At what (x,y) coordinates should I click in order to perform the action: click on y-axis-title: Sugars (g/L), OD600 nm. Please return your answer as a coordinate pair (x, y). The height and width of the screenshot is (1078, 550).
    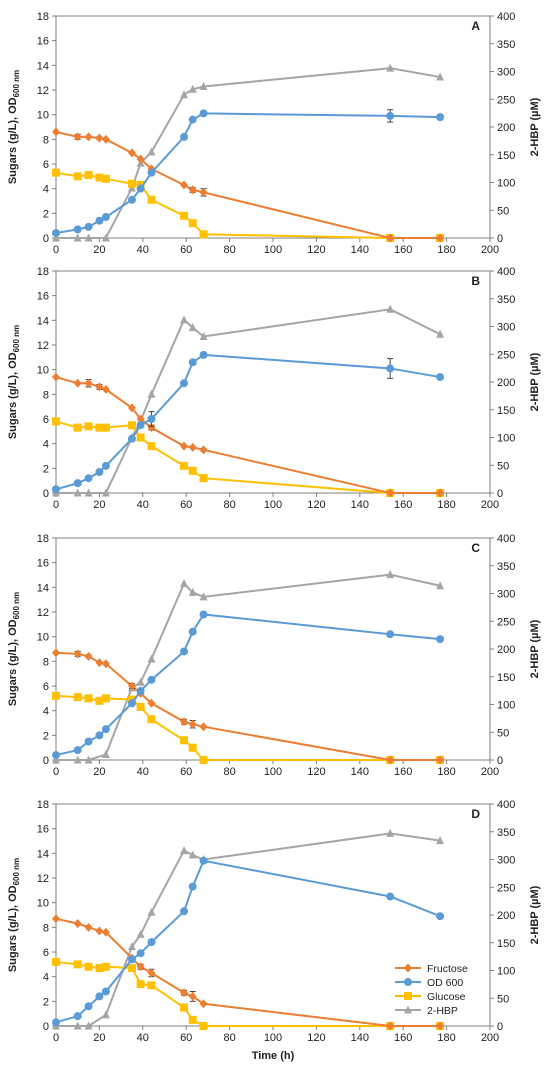
    Looking at the image, I should click on (14, 382).